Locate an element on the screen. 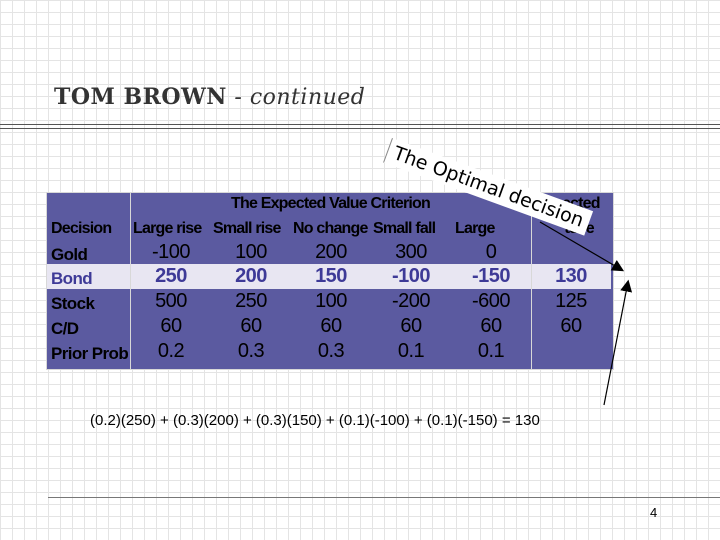 Image resolution: width=720 pixels, height=540 pixels. cd-large-rise: 60 is located at coordinates (171, 326).